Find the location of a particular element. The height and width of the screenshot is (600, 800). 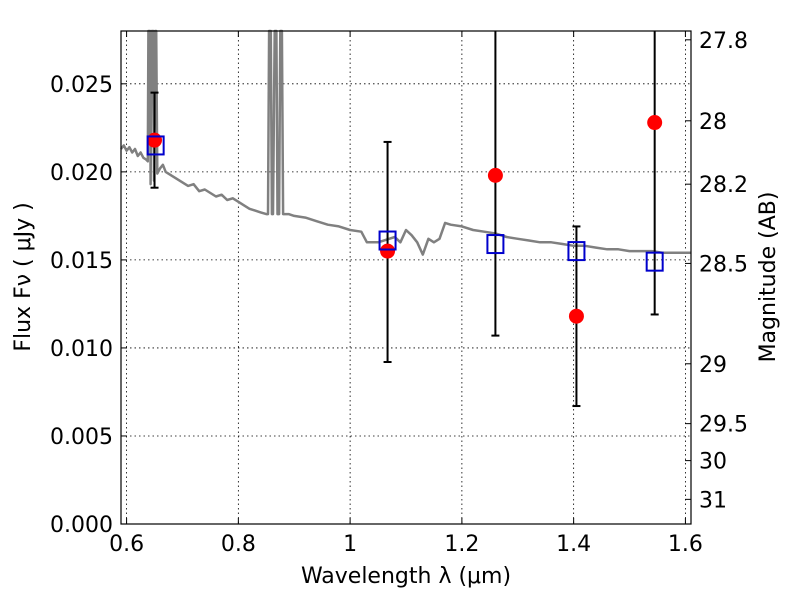

y2-tick-label: 28.2 is located at coordinates (723, 185).